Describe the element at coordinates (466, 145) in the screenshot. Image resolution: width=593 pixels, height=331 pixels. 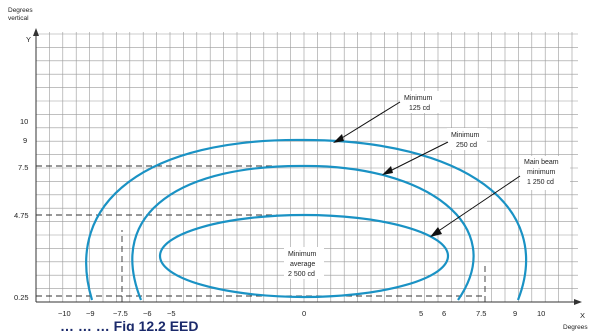
I see `callout-250cd-line2: 250 cd` at that location.